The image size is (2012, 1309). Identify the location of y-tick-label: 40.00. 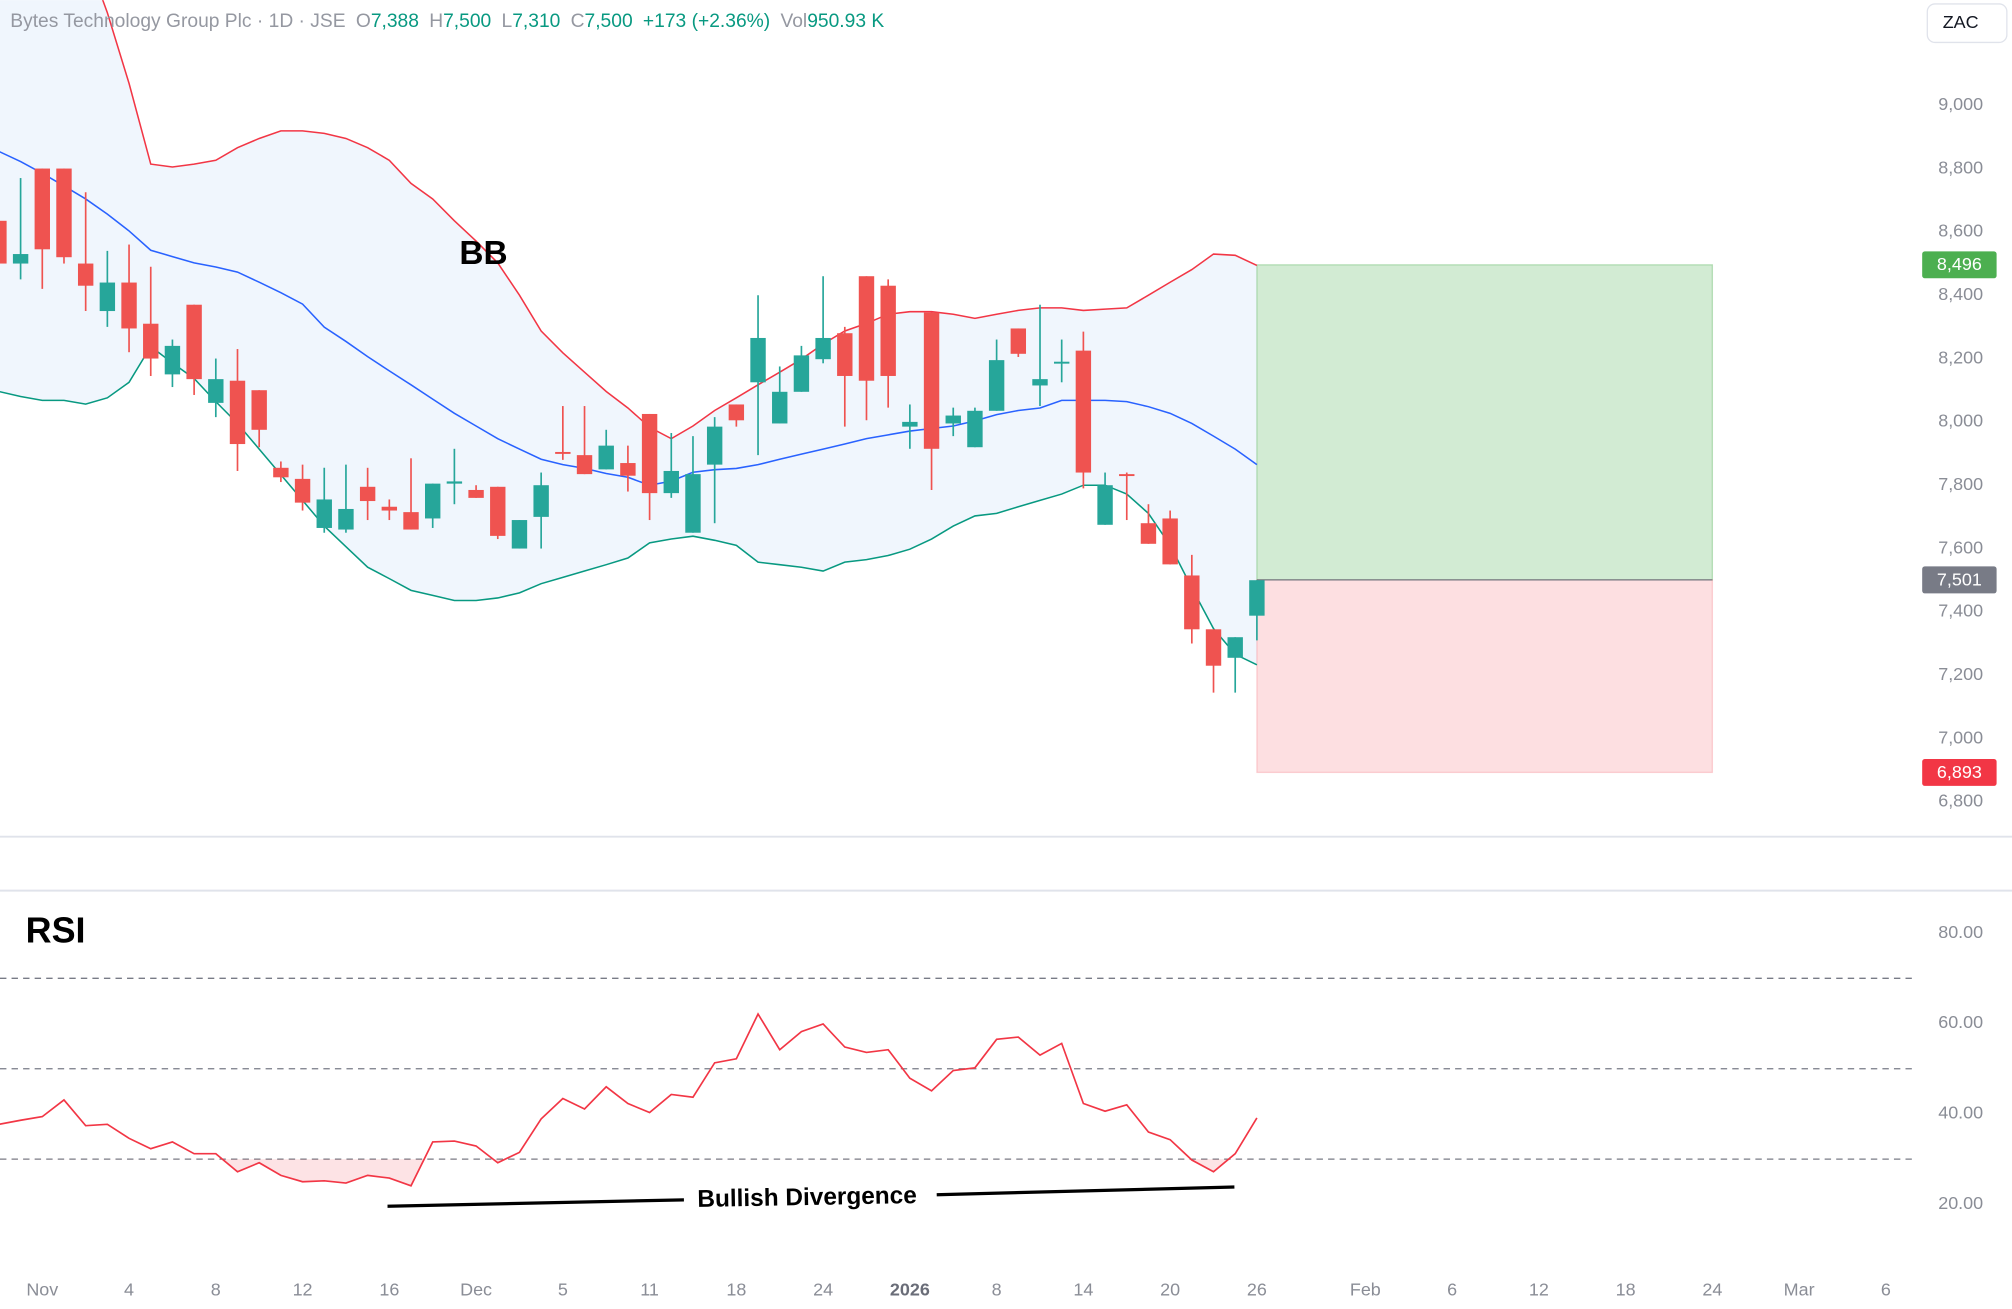
(1960, 1113).